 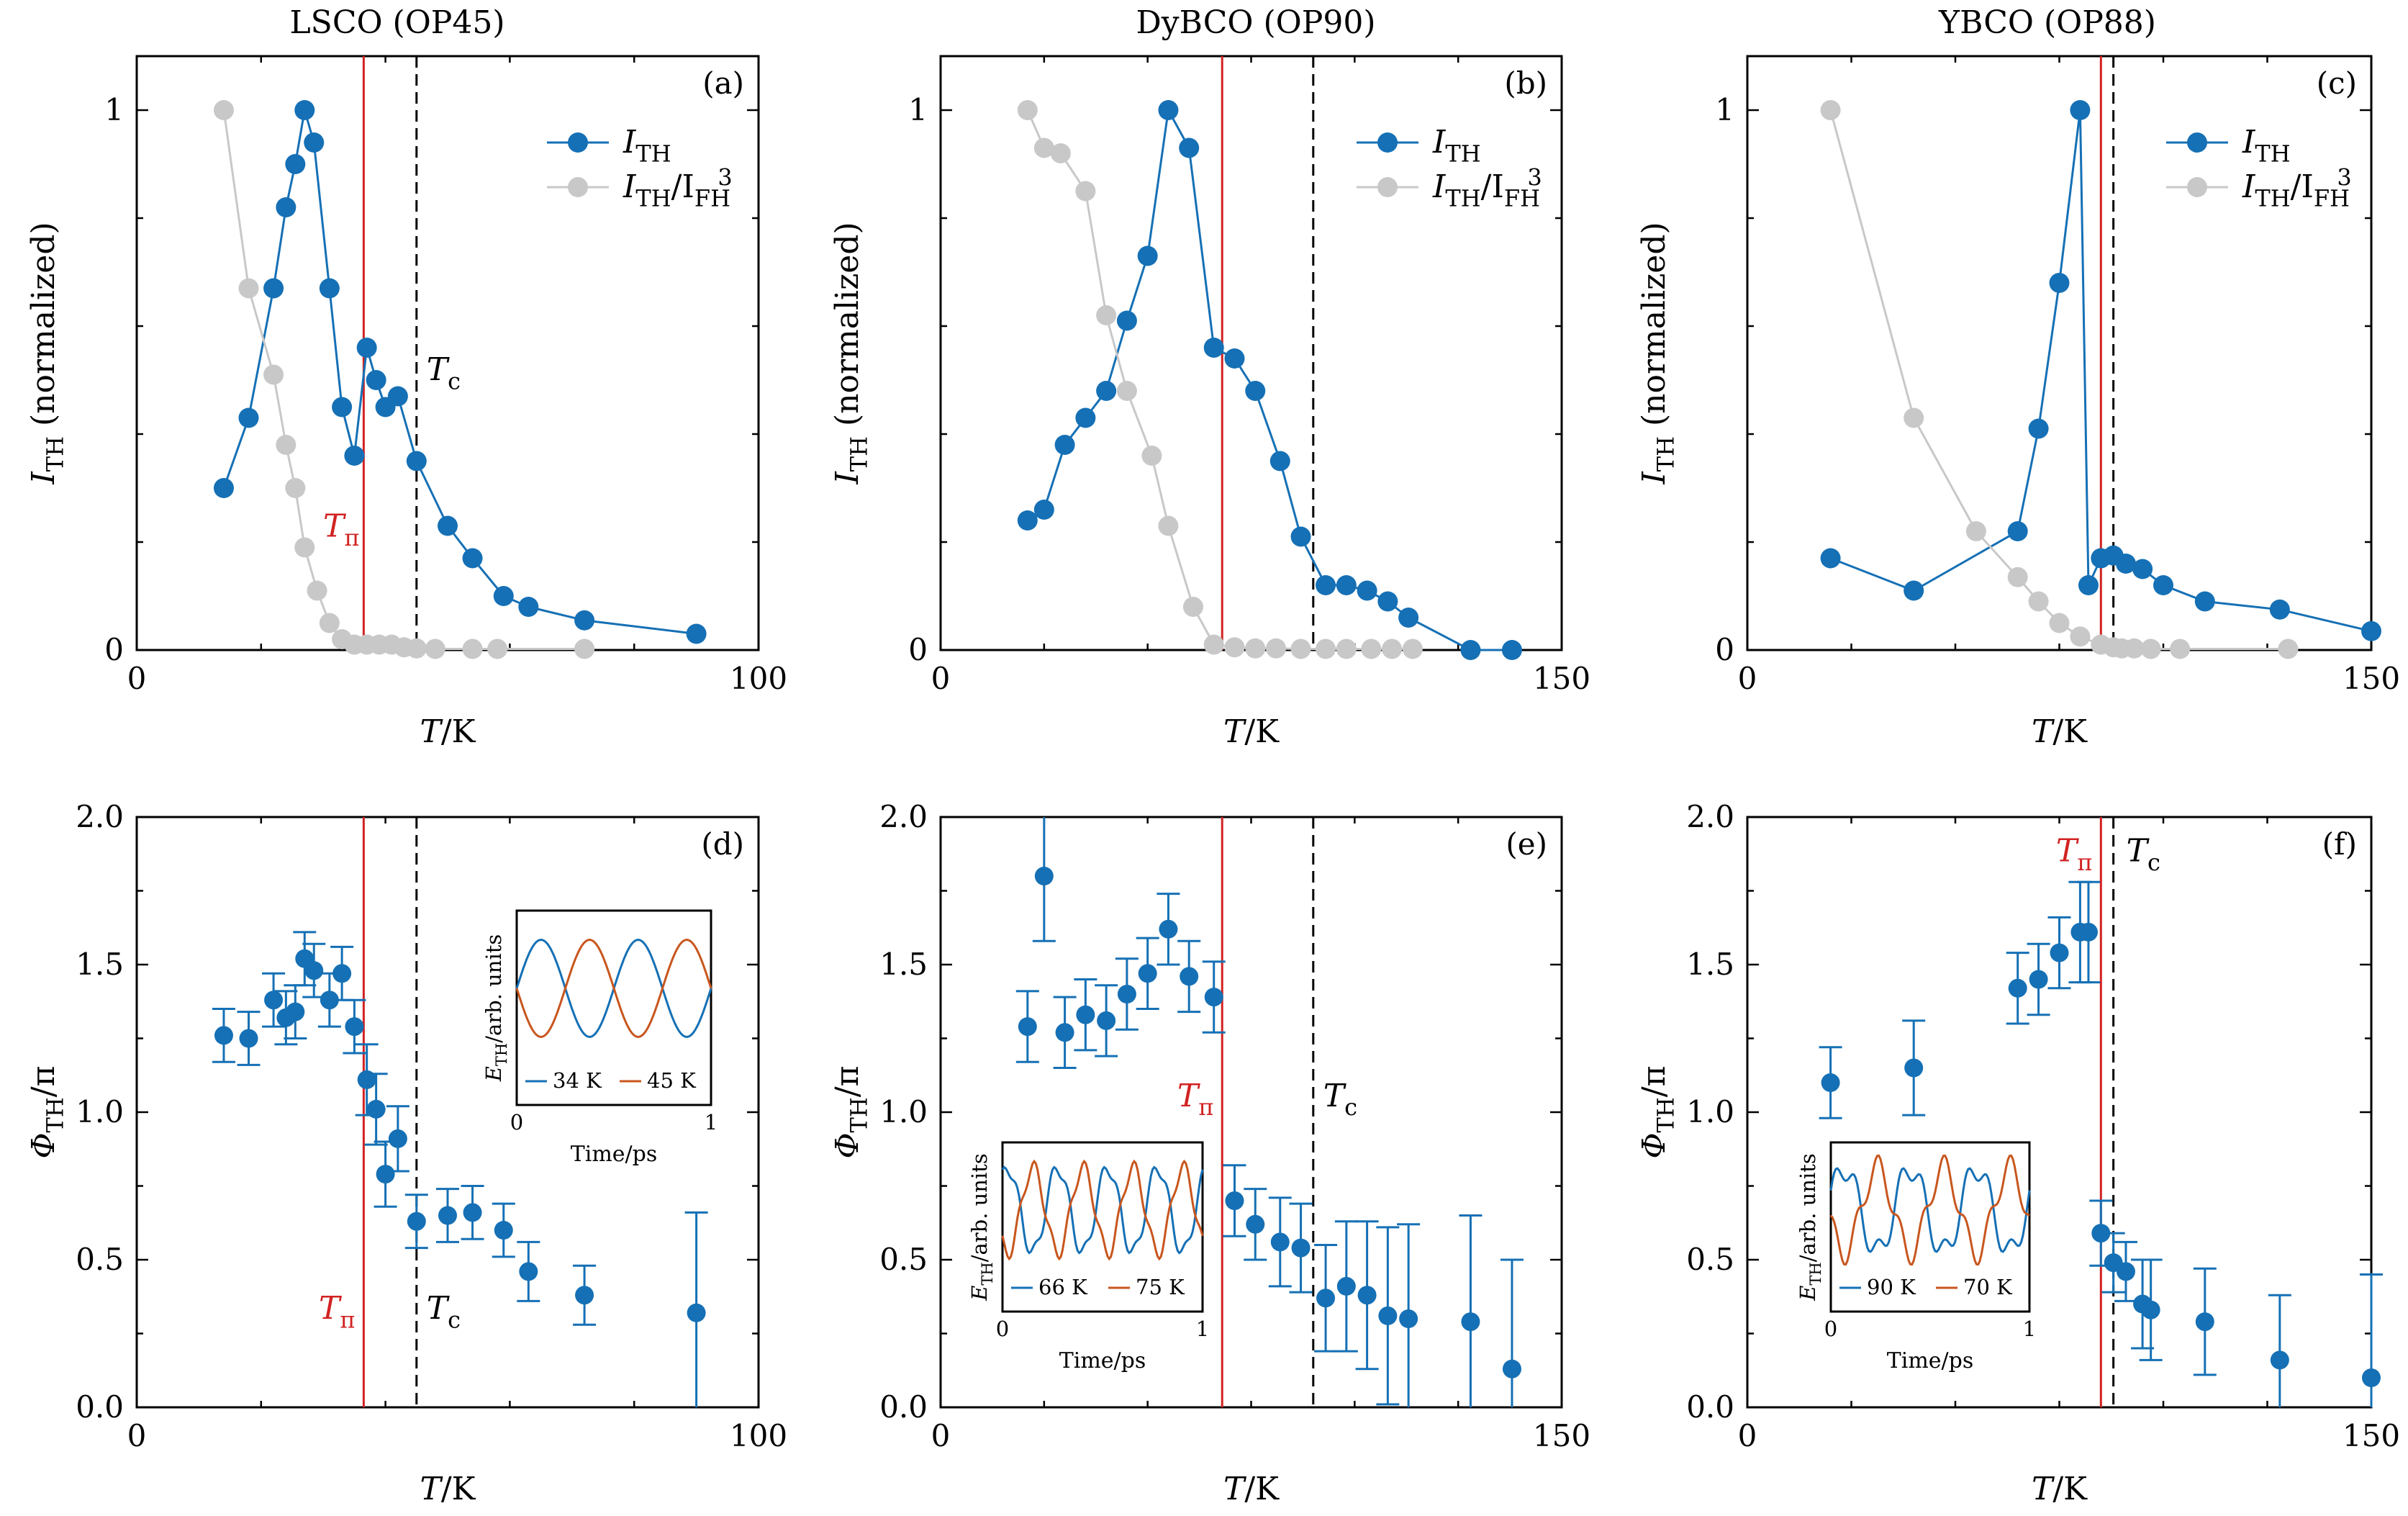 I want to click on y-tick-label: 1.0, so click(x=100, y=1112).